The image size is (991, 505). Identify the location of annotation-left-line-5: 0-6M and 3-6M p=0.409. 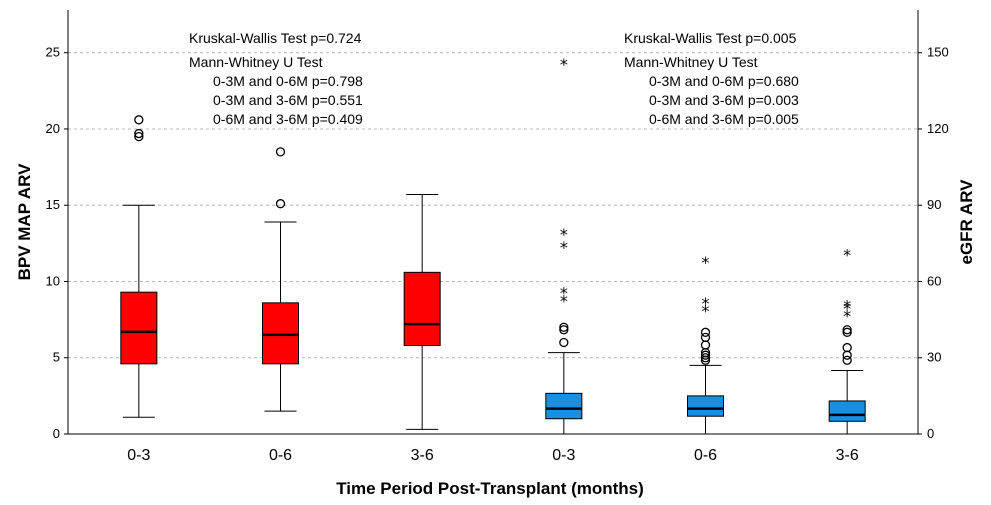
(288, 119).